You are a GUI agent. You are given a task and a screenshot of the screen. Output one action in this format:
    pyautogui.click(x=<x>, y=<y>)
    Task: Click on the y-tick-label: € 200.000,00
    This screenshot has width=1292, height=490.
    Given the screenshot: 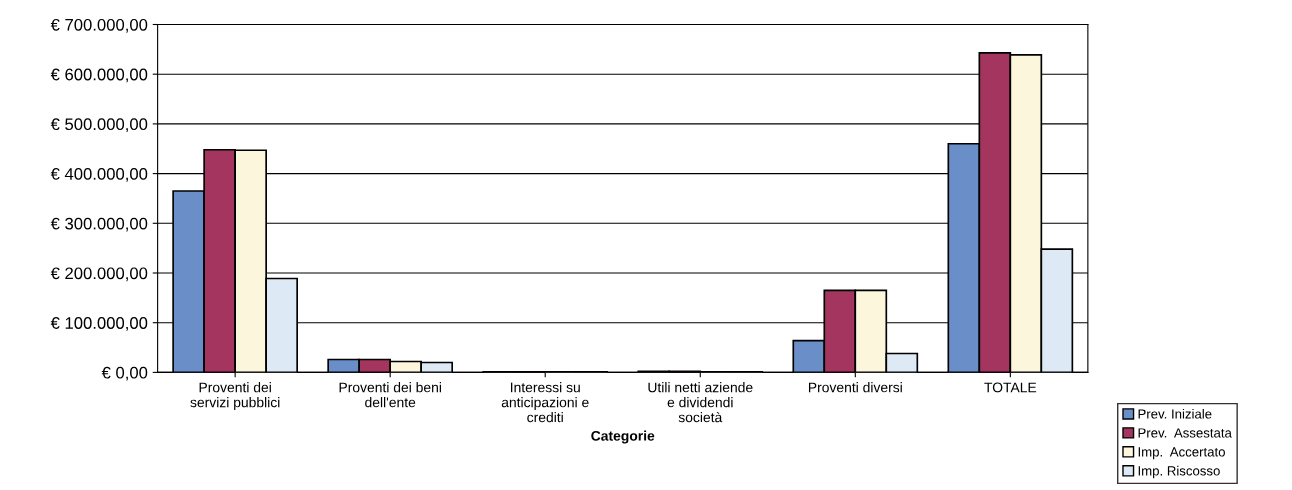 What is the action you would take?
    pyautogui.click(x=99, y=274)
    